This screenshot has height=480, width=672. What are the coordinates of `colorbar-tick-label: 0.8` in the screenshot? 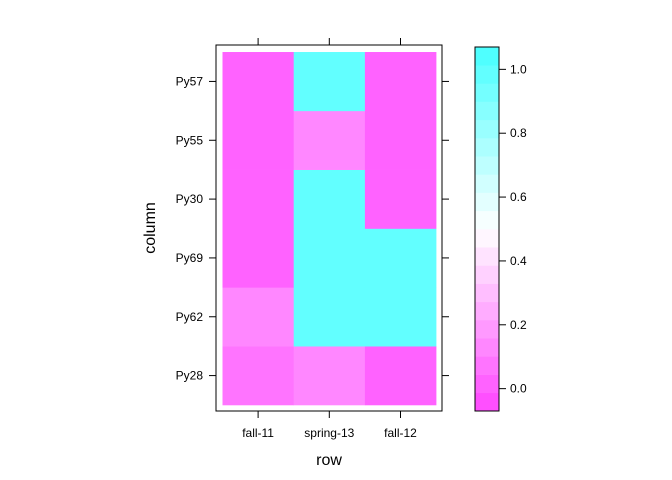 It's located at (518, 133).